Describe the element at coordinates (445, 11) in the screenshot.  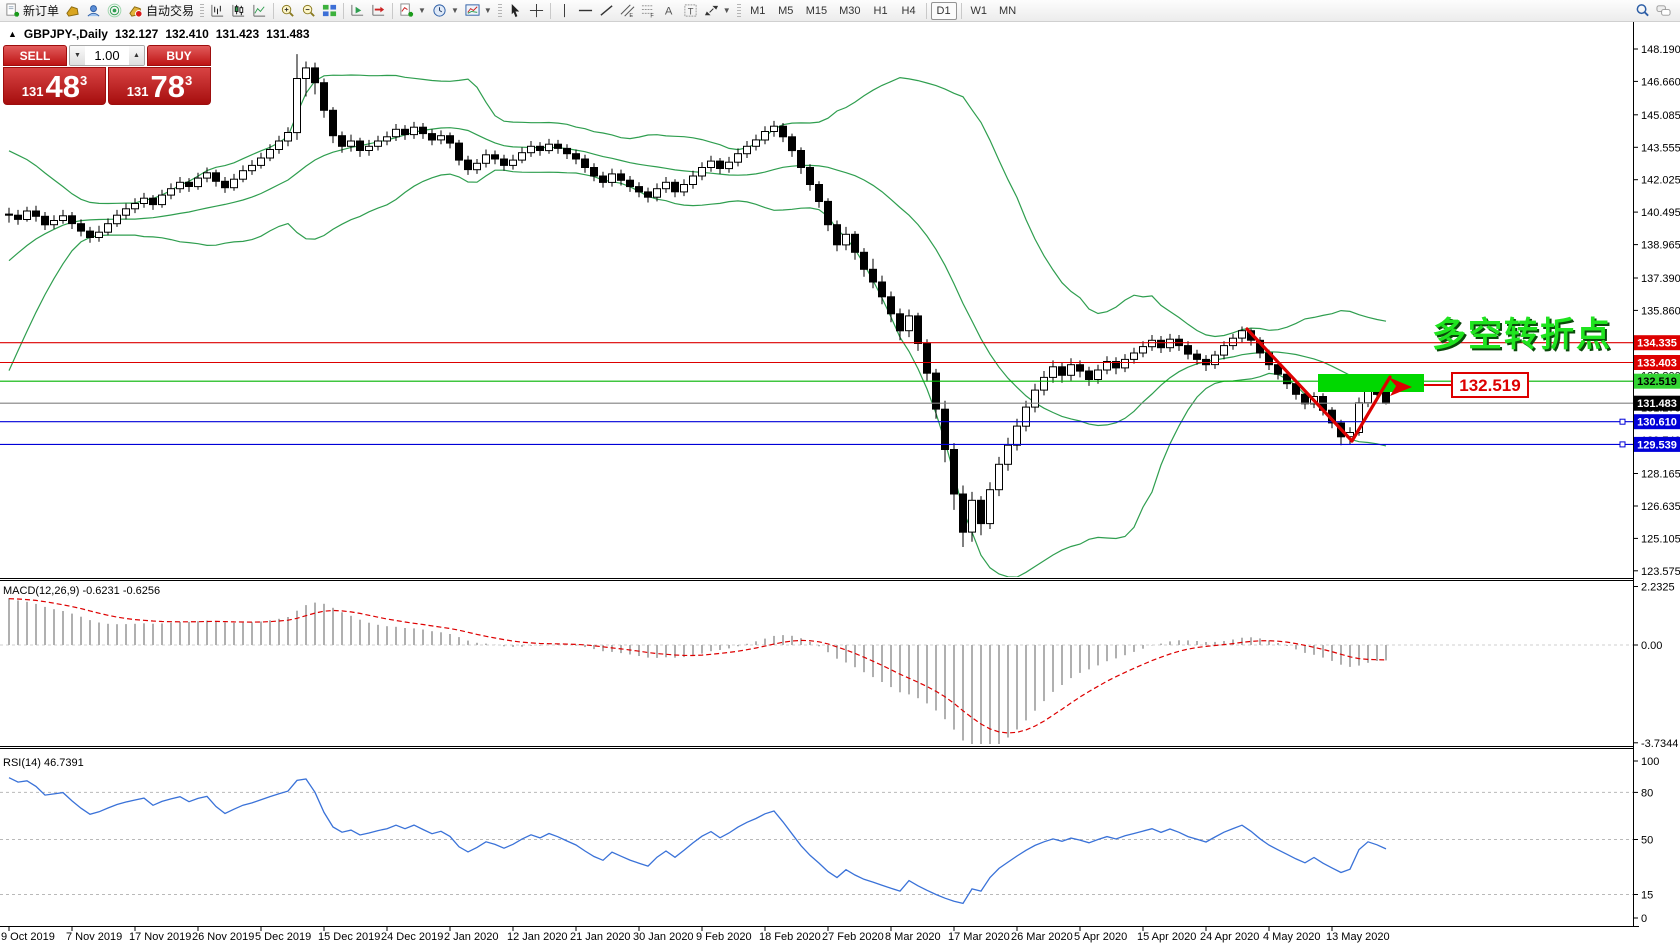
I see `periods-button: ▼` at that location.